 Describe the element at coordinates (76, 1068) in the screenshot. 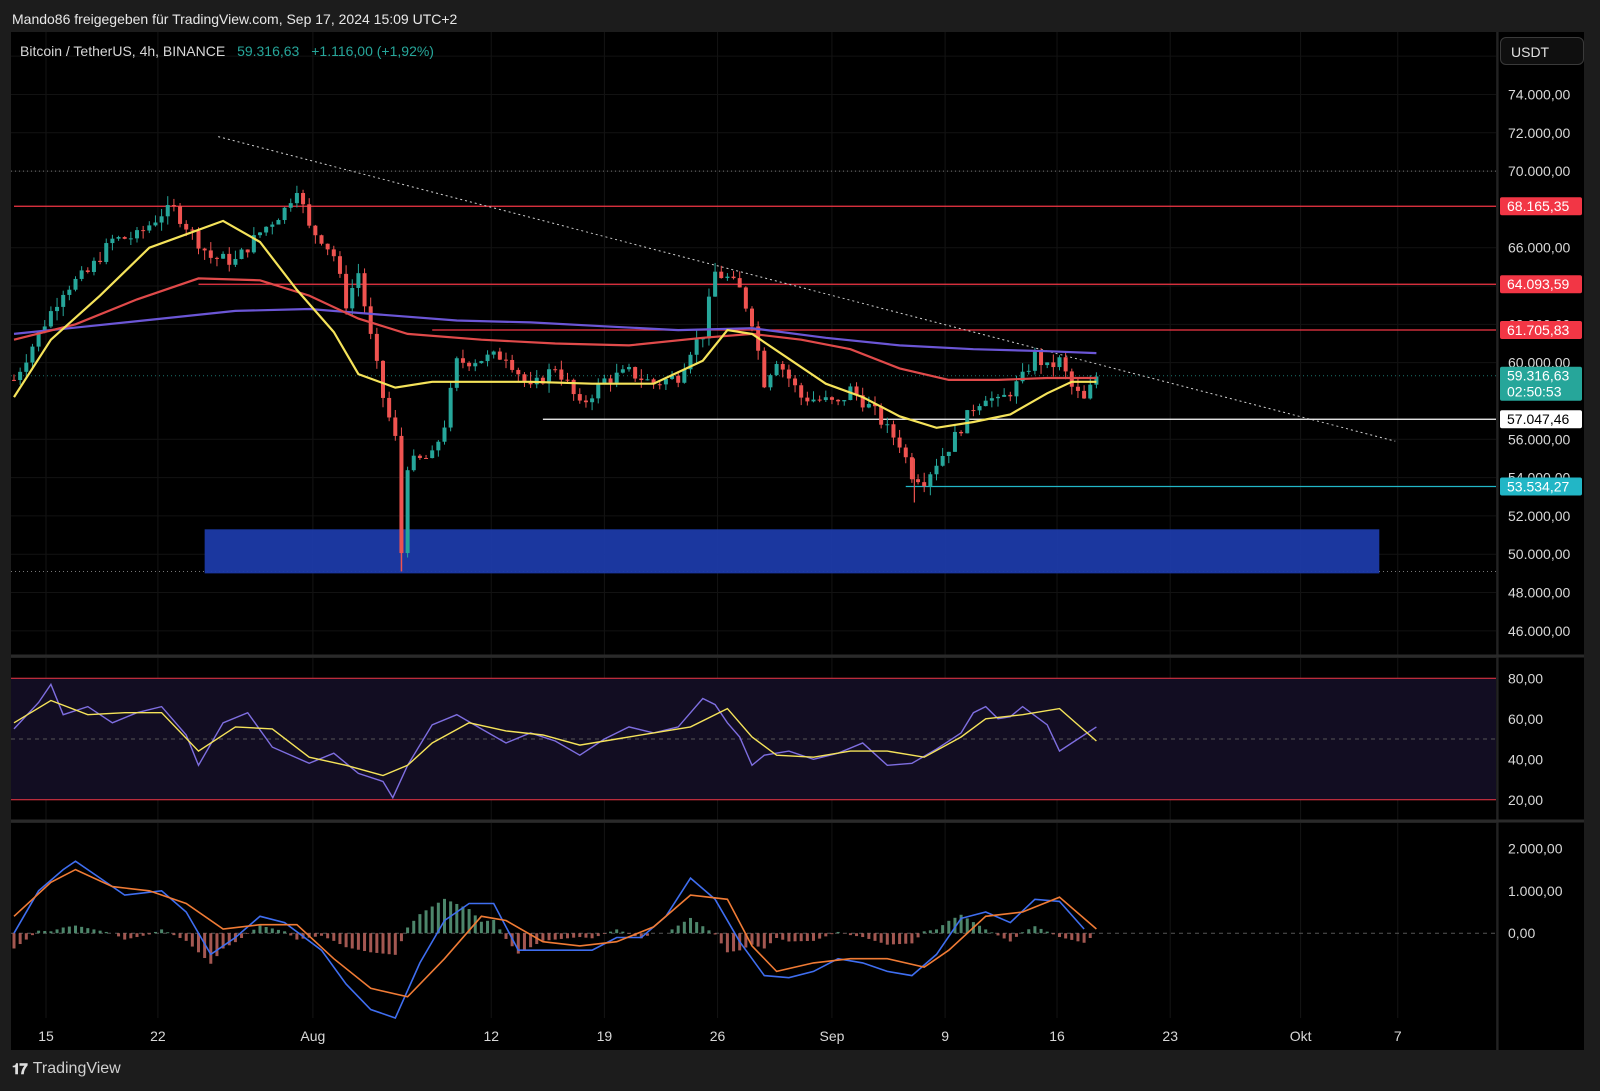

I see `brand-label: TradingView` at that location.